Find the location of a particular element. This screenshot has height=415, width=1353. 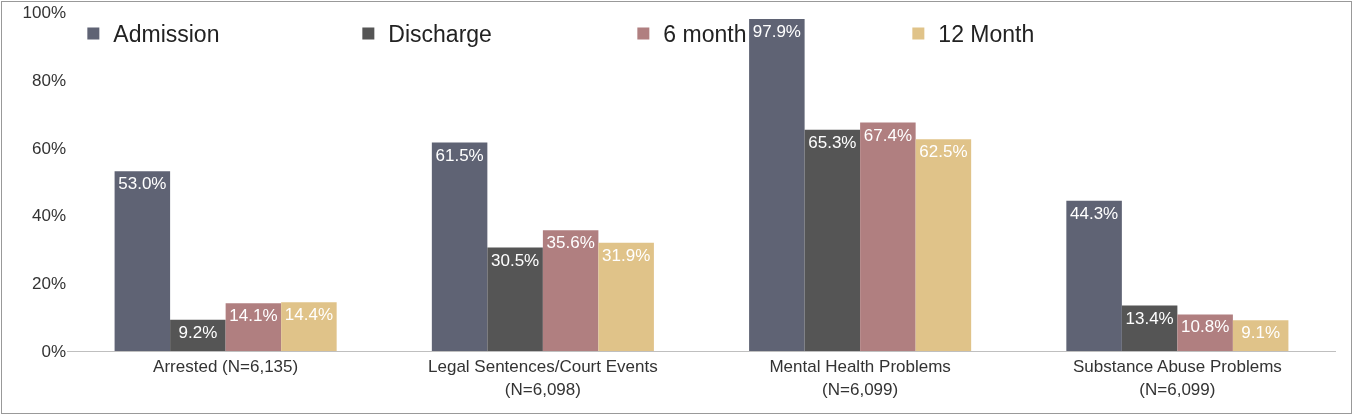

data-label: 61.5% is located at coordinates (459, 155).